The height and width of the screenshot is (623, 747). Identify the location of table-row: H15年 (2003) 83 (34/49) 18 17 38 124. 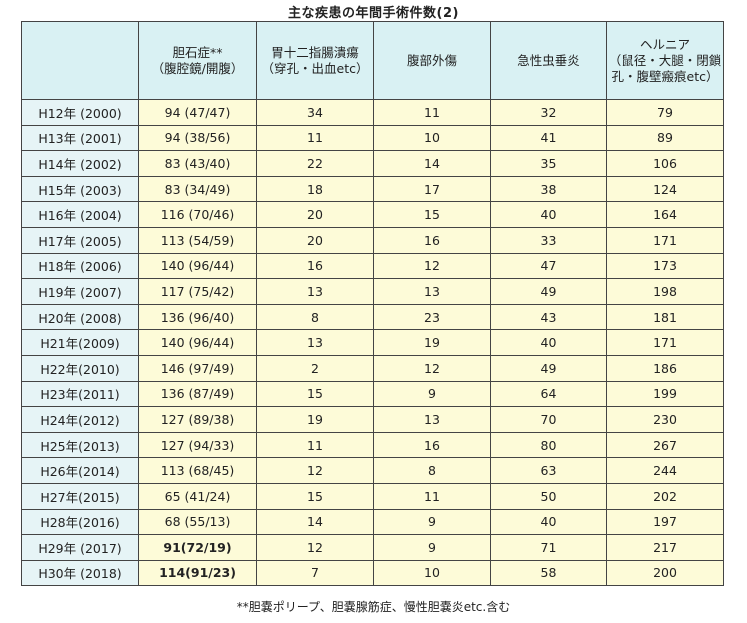
(372, 189).